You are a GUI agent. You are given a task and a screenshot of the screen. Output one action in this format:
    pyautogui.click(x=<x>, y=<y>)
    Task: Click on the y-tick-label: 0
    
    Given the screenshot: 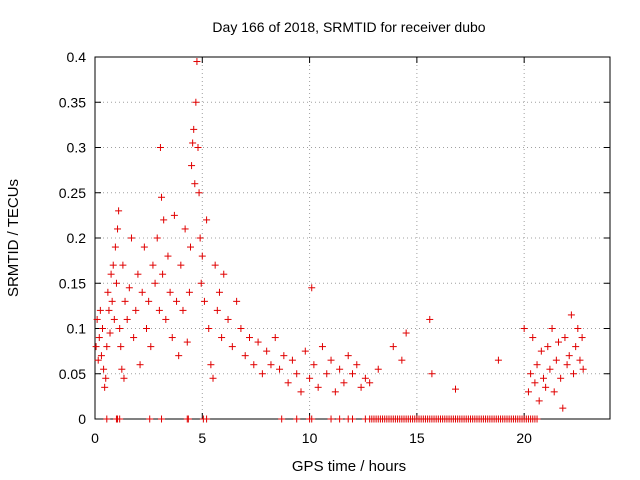 What is the action you would take?
    pyautogui.click(x=82, y=419)
    